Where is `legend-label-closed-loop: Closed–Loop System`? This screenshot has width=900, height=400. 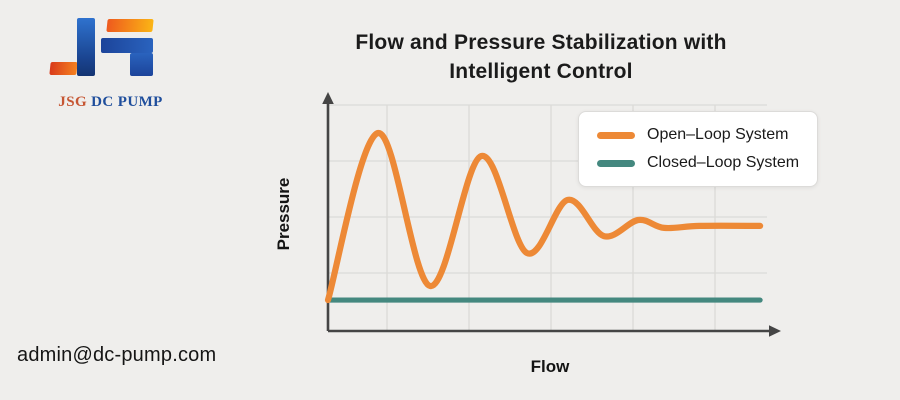 legend-label-closed-loop: Closed–Loop System is located at coordinates (723, 162).